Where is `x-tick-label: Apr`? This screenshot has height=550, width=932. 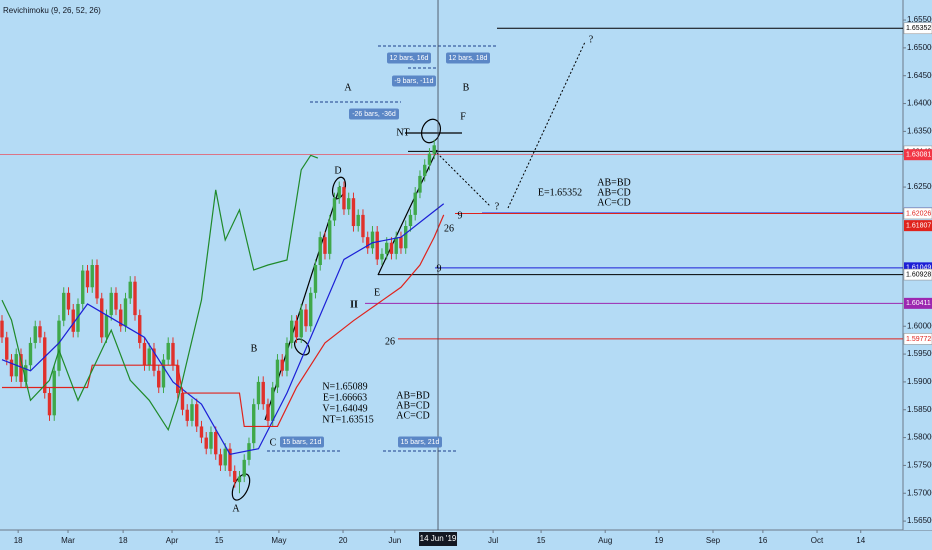 x-tick-label: Apr is located at coordinates (172, 540).